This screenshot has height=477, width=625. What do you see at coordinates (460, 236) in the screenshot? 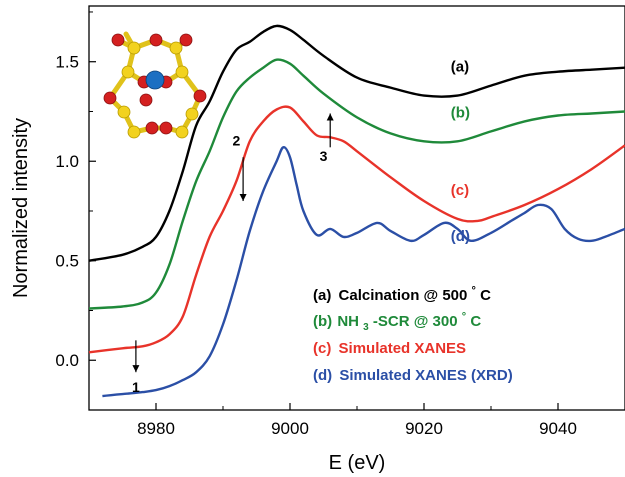
I see `curve-label-d: (d)` at bounding box center [460, 236].